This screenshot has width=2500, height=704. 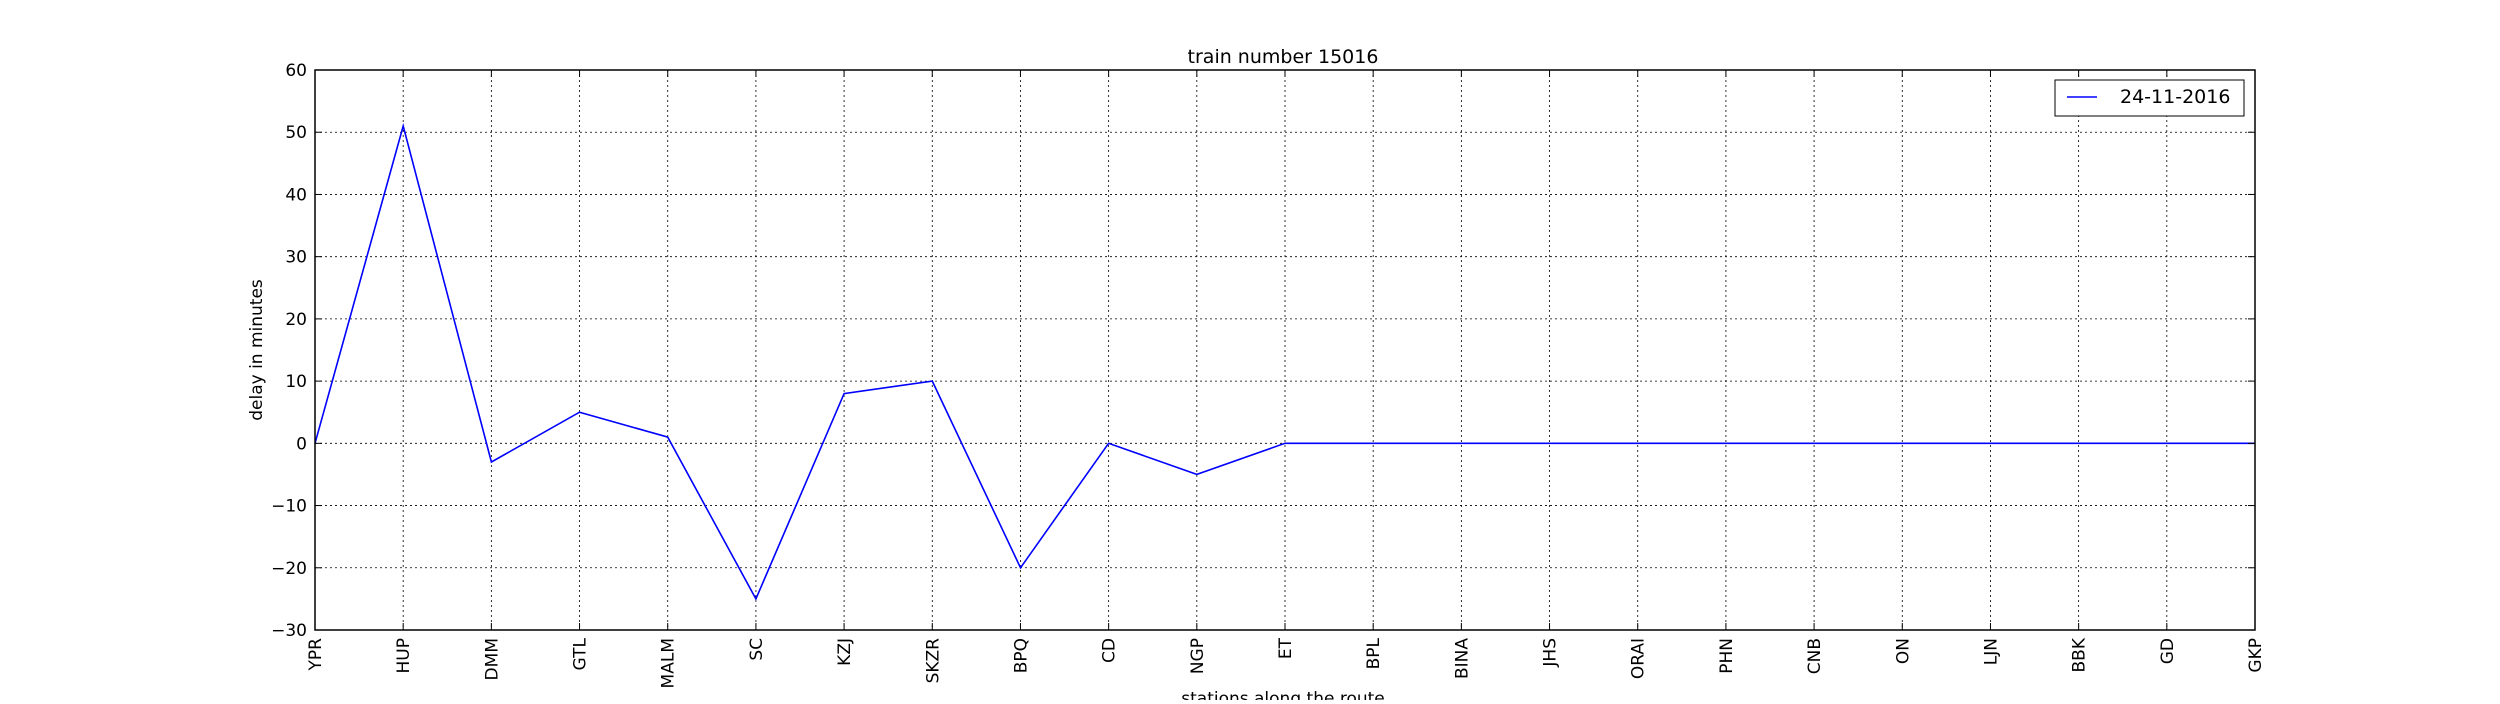 What do you see at coordinates (1286, 648) in the screenshot?
I see `x-tick-label: ET` at bounding box center [1286, 648].